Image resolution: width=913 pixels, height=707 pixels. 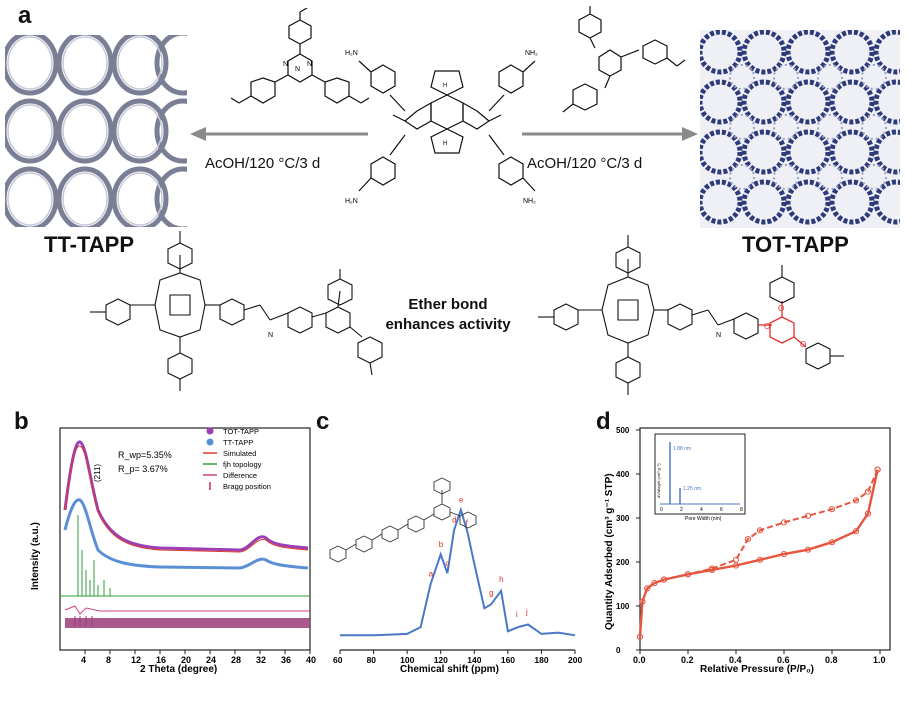 I want to click on nmr-x-tick-label: 100, so click(x=407, y=660).